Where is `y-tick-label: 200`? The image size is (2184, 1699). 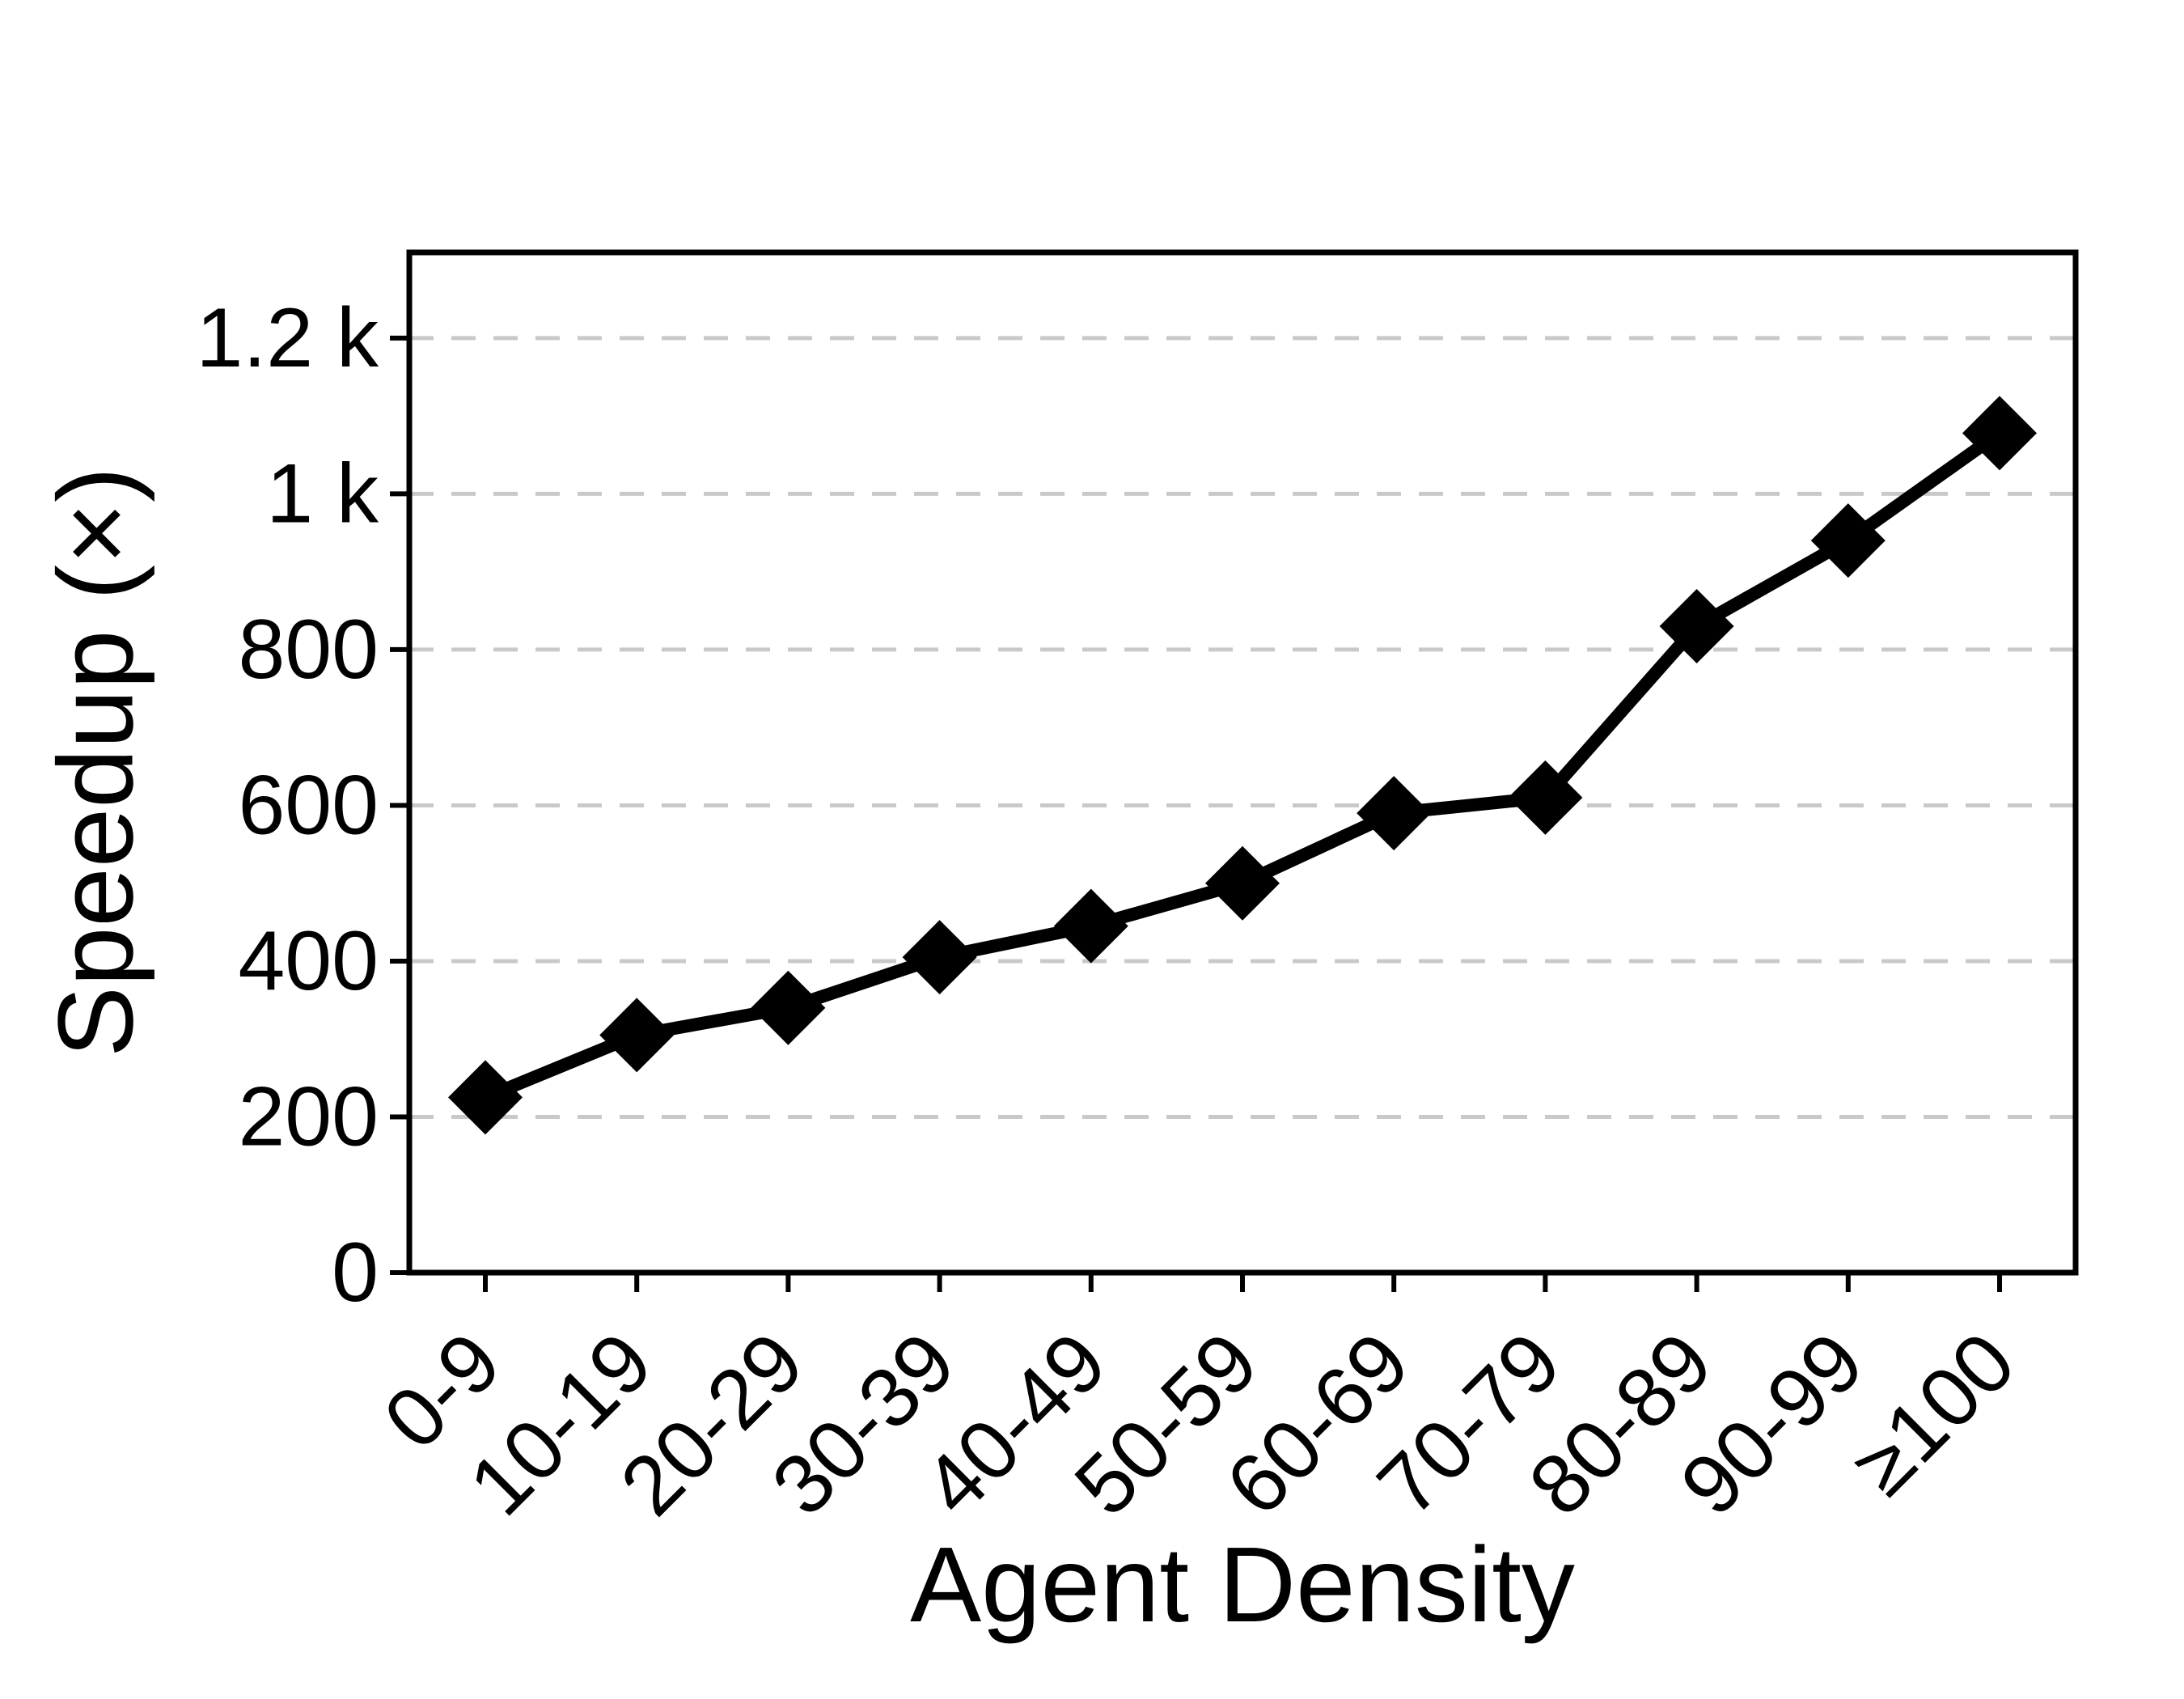
y-tick-label: 200 is located at coordinates (308, 1116).